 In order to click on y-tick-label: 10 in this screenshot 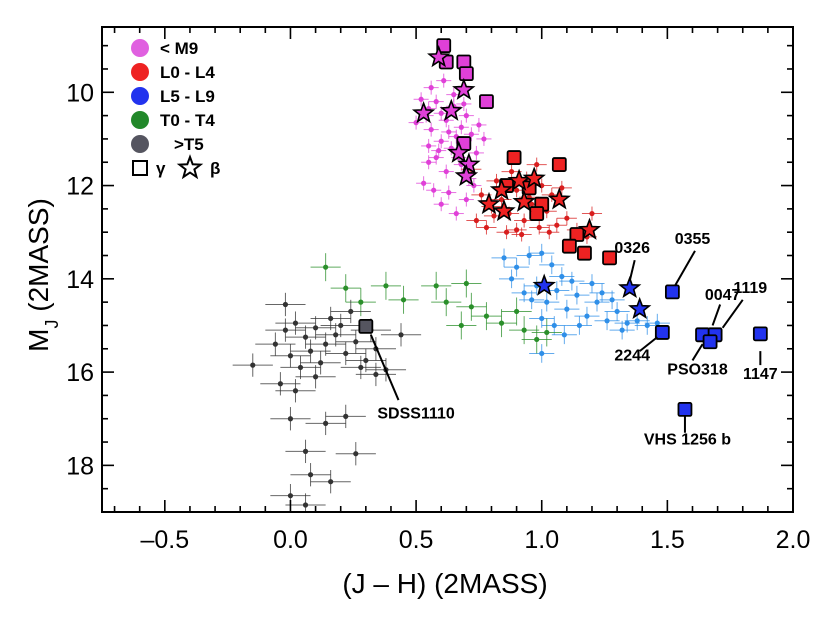, I will do `click(80, 93)`.